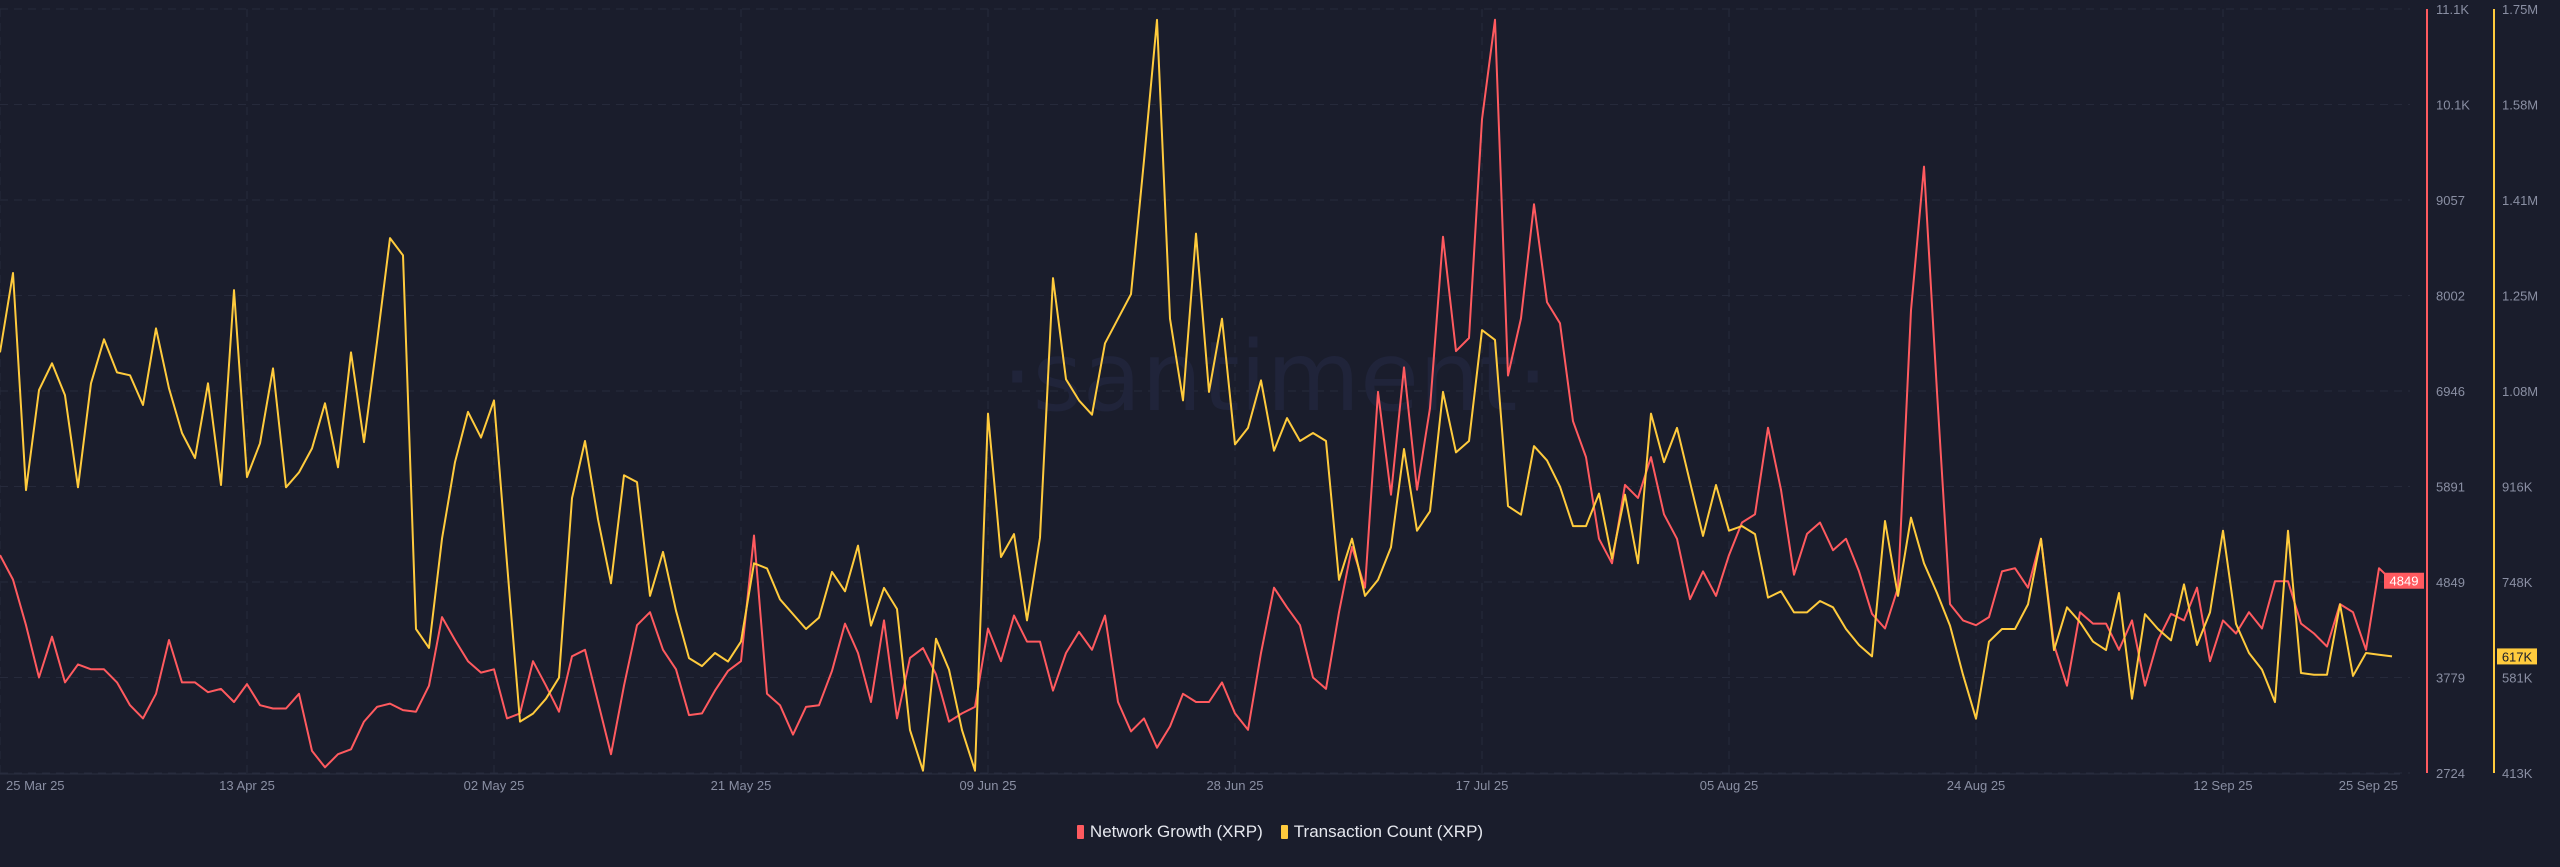 The width and height of the screenshot is (2560, 867). I want to click on right-y-tick-label: 916K, so click(2517, 487).